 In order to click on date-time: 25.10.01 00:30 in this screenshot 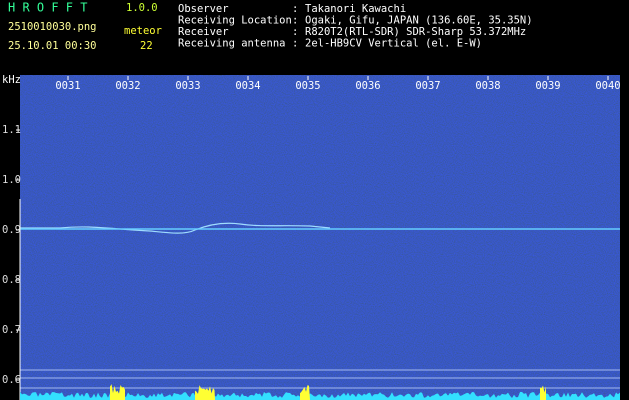, I will do `click(52, 46)`.